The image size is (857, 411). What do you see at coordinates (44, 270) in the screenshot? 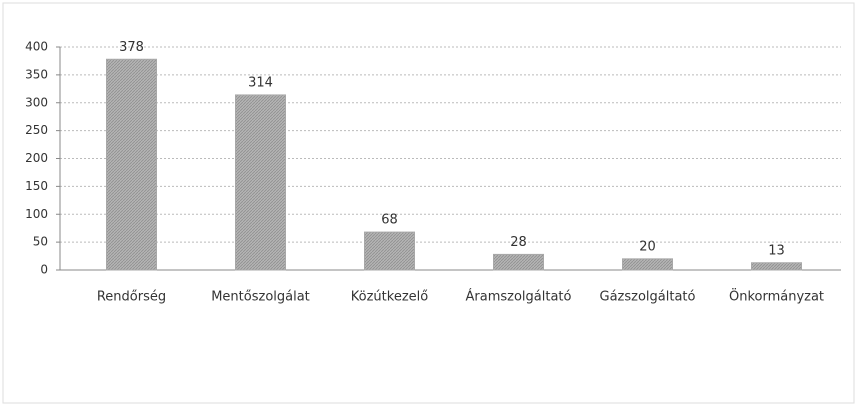
I see `y-tick-label: 0` at bounding box center [44, 270].